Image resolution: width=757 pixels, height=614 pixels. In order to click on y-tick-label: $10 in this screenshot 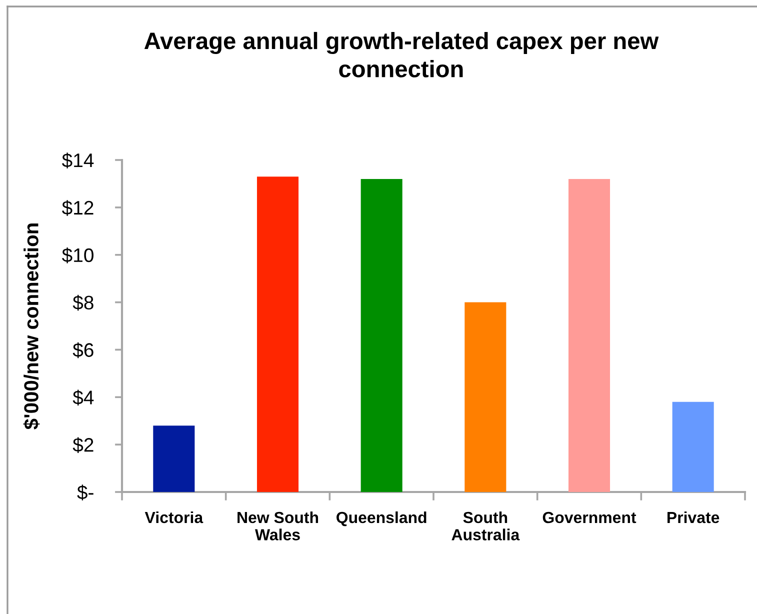, I will do `click(78, 256)`.